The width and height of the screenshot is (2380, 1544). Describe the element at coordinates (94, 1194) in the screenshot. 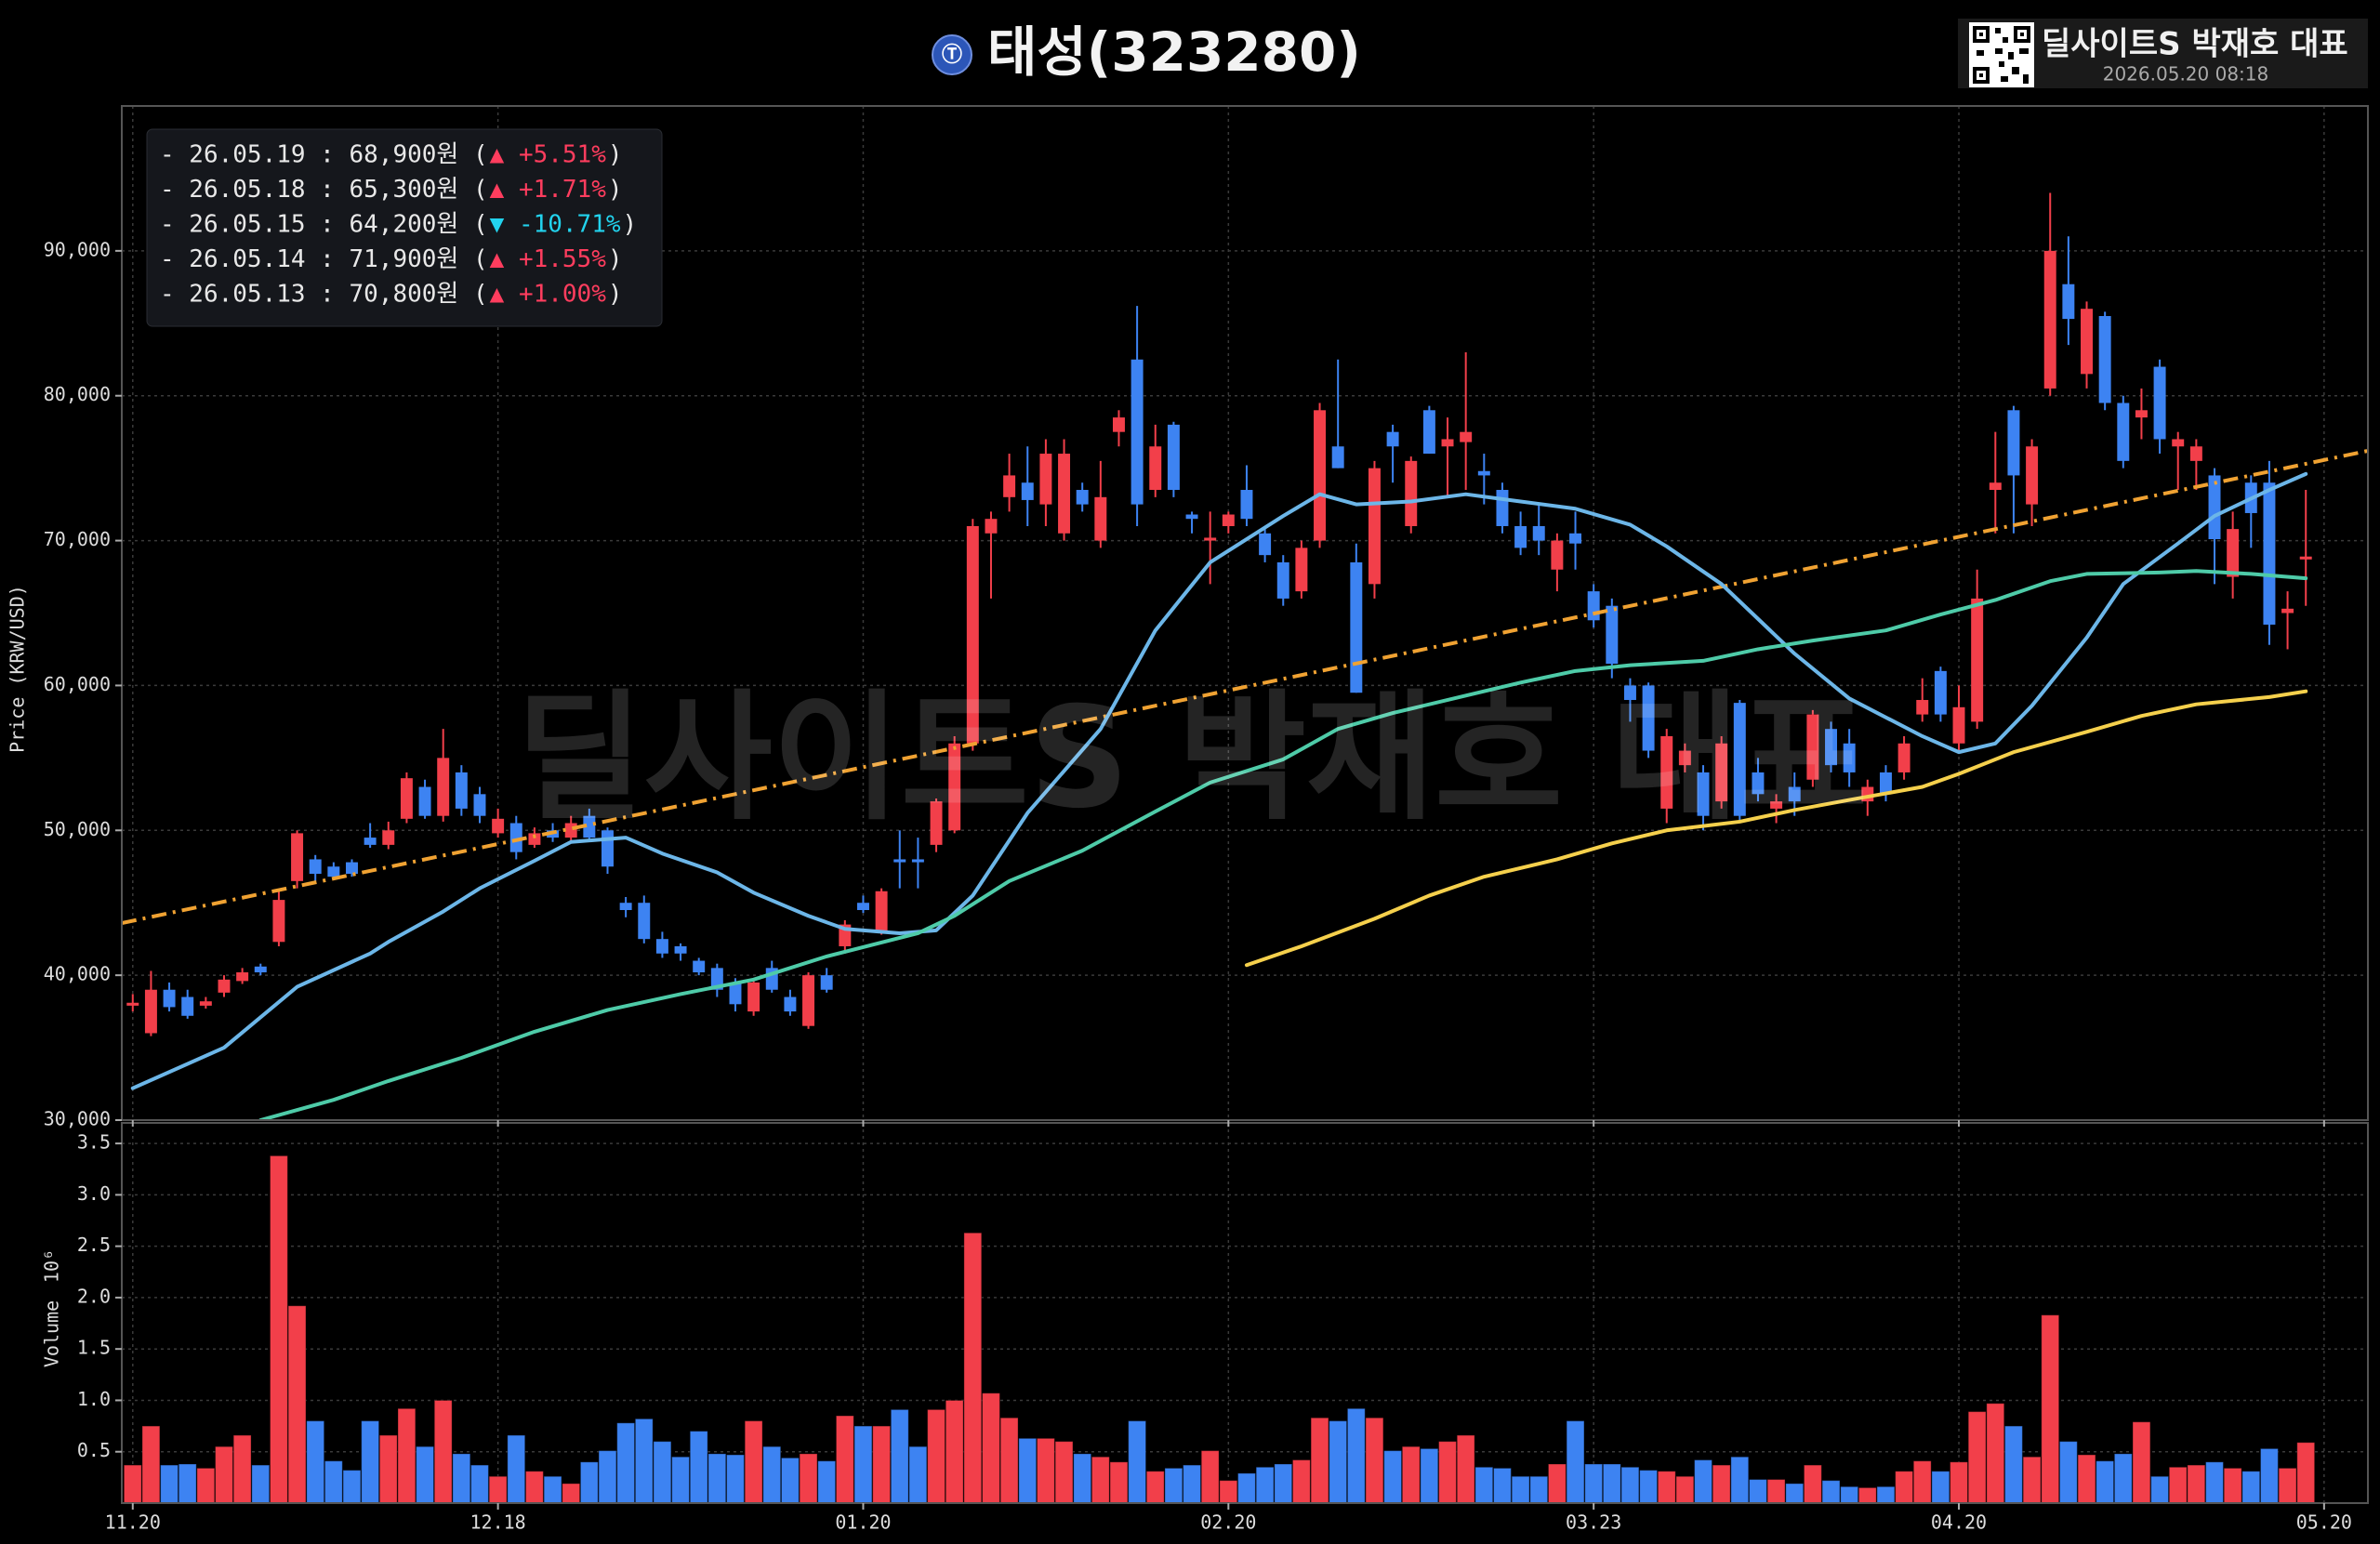

I see `y-tick-label: 3.0` at that location.